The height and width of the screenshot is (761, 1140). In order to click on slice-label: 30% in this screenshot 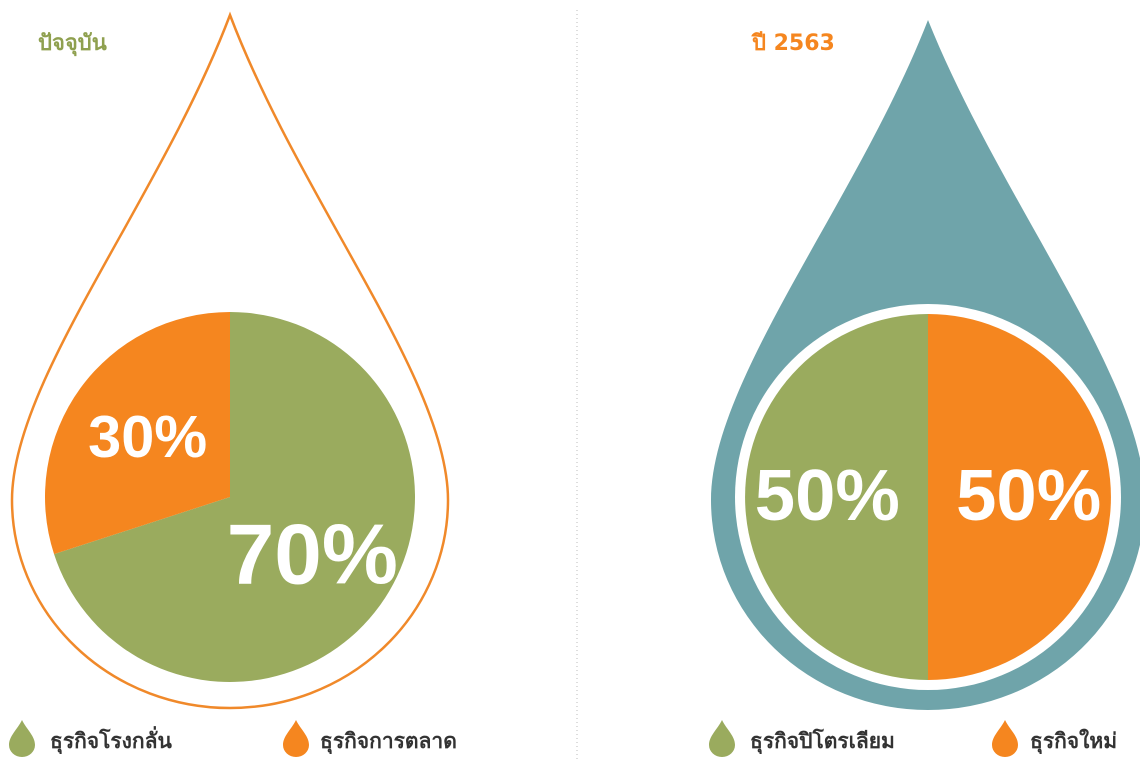, I will do `click(147, 436)`.